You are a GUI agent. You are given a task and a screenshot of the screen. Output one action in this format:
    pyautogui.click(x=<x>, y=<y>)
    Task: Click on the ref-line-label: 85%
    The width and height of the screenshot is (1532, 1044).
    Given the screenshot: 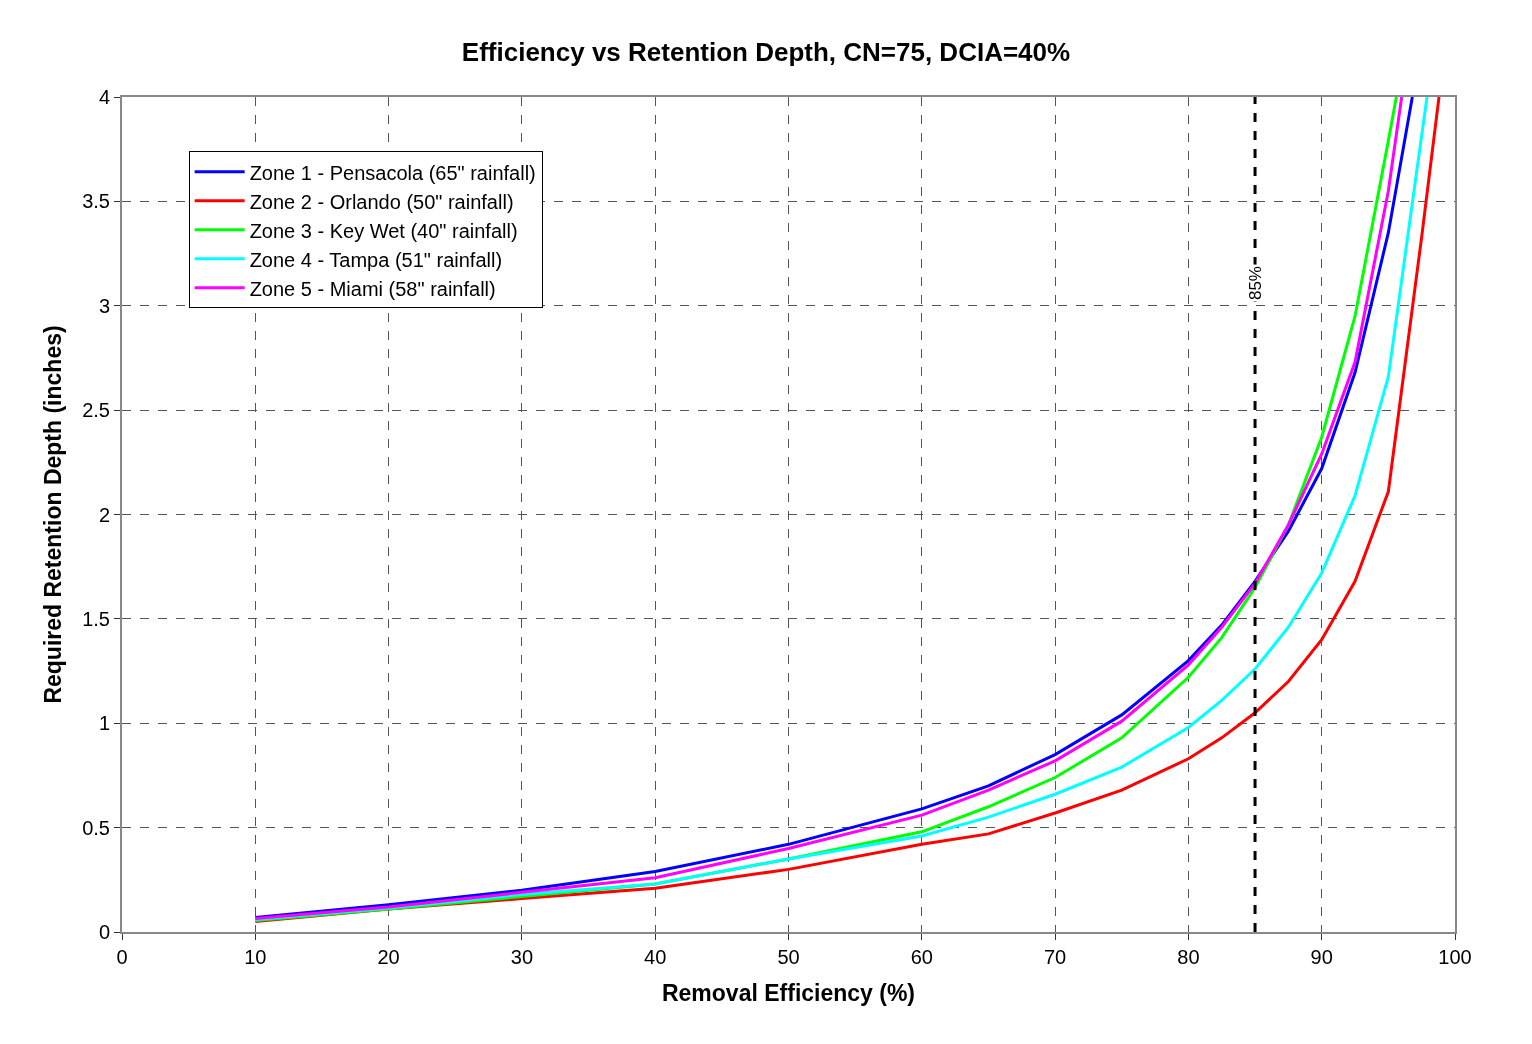 What is the action you would take?
    pyautogui.click(x=1256, y=283)
    